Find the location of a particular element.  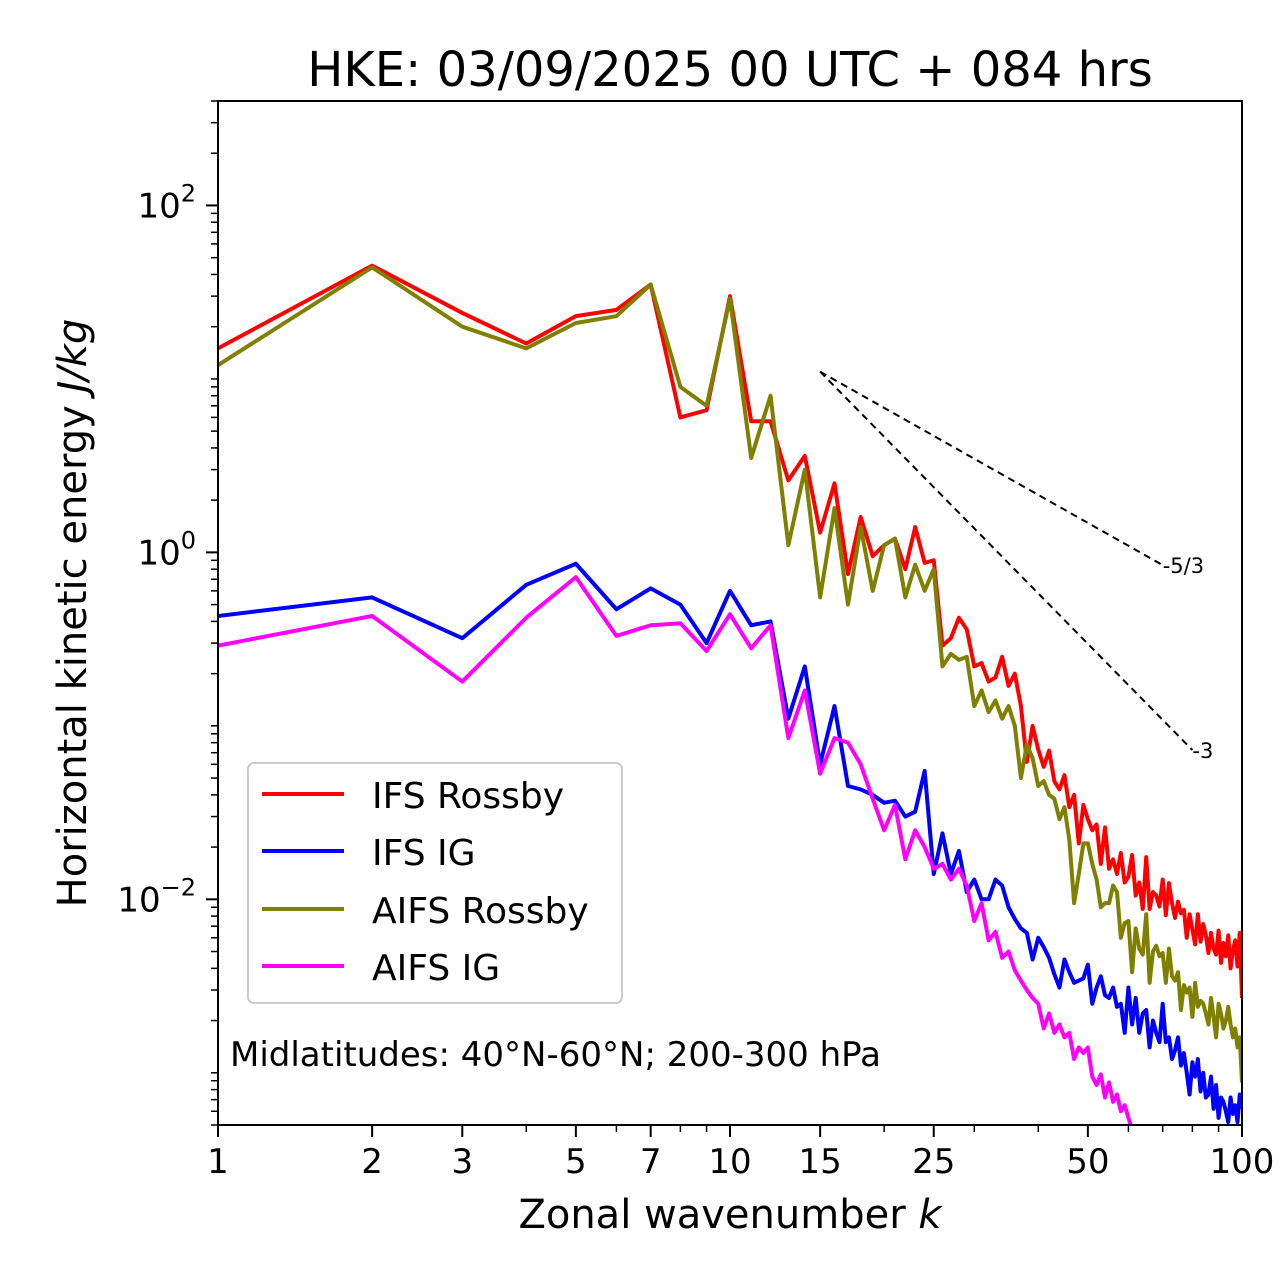

legend-item: IFS IG is located at coordinates (369, 853).